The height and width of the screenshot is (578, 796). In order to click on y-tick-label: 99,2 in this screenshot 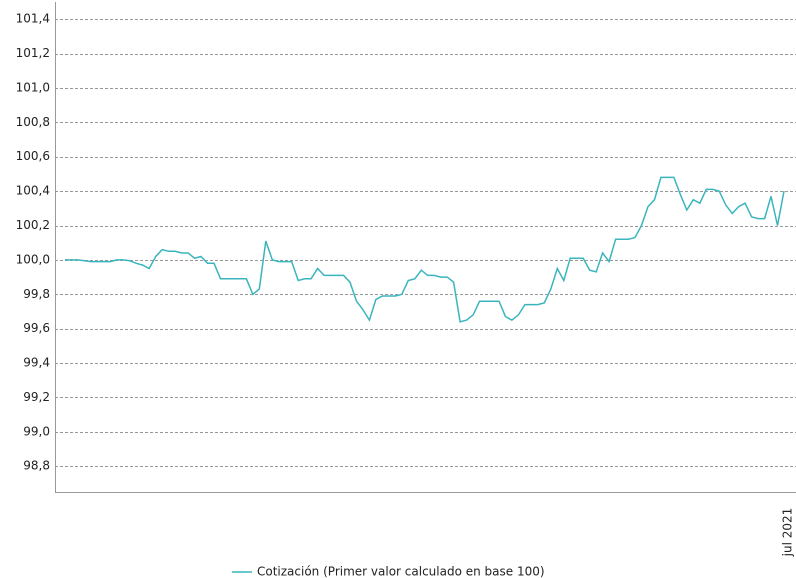, I will do `click(36, 397)`.